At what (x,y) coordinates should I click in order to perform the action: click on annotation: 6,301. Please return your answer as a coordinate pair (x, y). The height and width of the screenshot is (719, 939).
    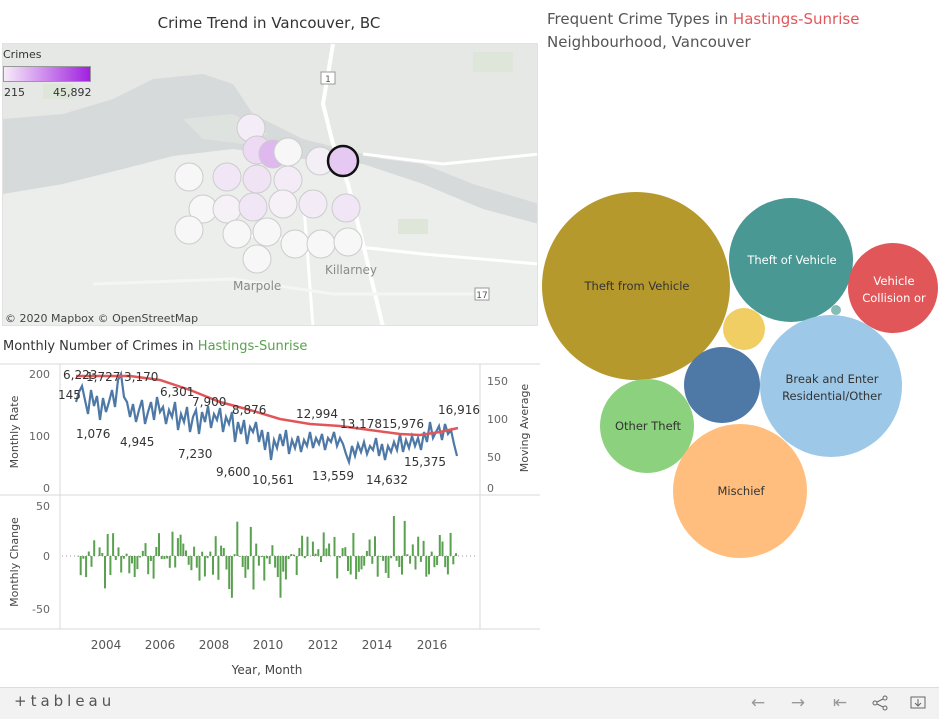
    Looking at the image, I should click on (177, 392).